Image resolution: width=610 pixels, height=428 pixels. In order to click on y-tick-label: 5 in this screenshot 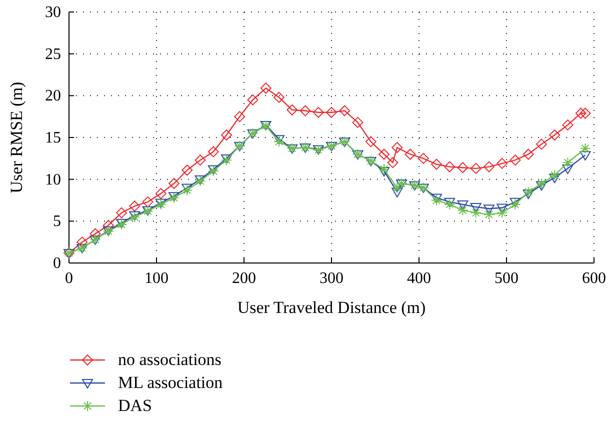, I will do `click(57, 221)`.